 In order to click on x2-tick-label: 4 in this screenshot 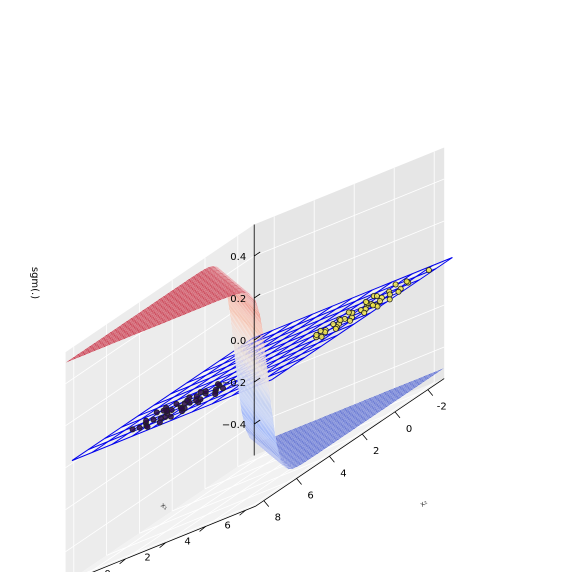, I will do `click(187, 541)`.